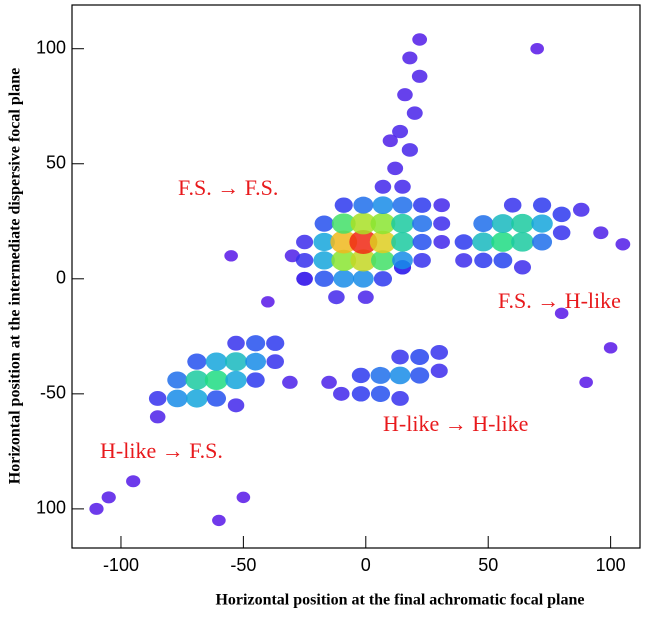  Describe the element at coordinates (53, 393) in the screenshot. I see `y-tick-label: -50` at that location.